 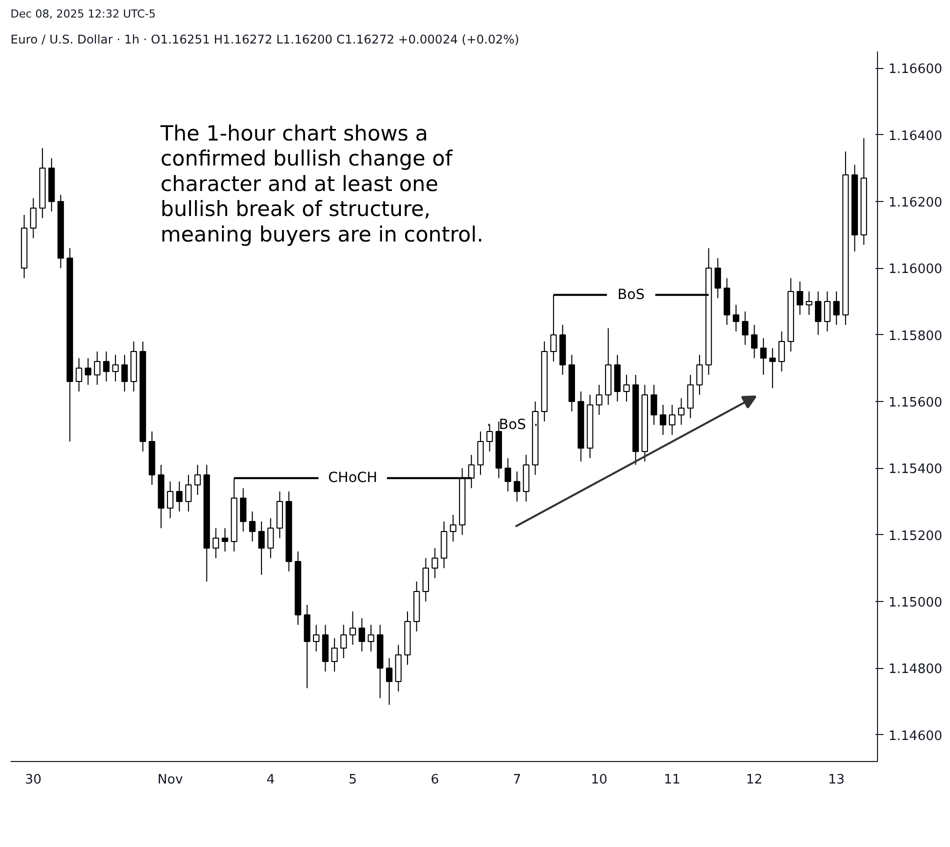 I want to click on x-tick-label: Nov, so click(x=171, y=780).